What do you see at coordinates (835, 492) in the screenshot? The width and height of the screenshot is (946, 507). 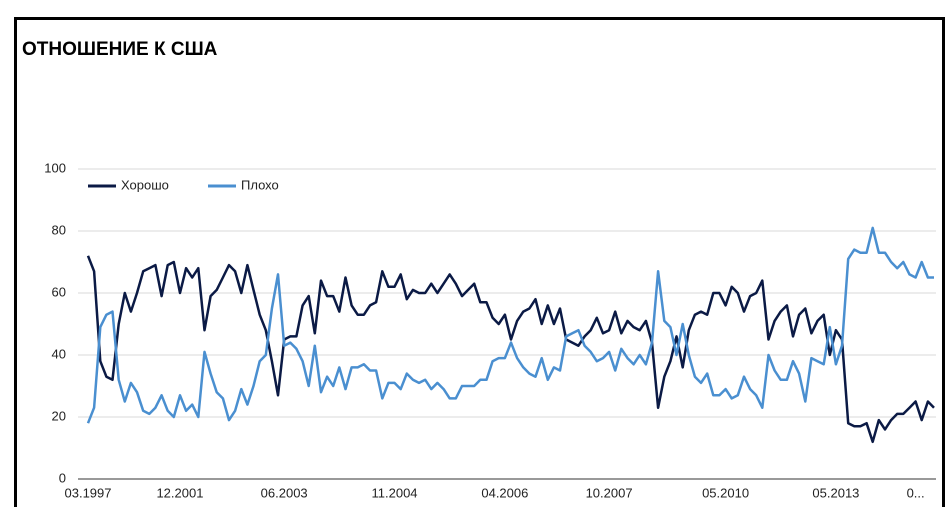 I see `x-tick-label: 05.2013` at bounding box center [835, 492].